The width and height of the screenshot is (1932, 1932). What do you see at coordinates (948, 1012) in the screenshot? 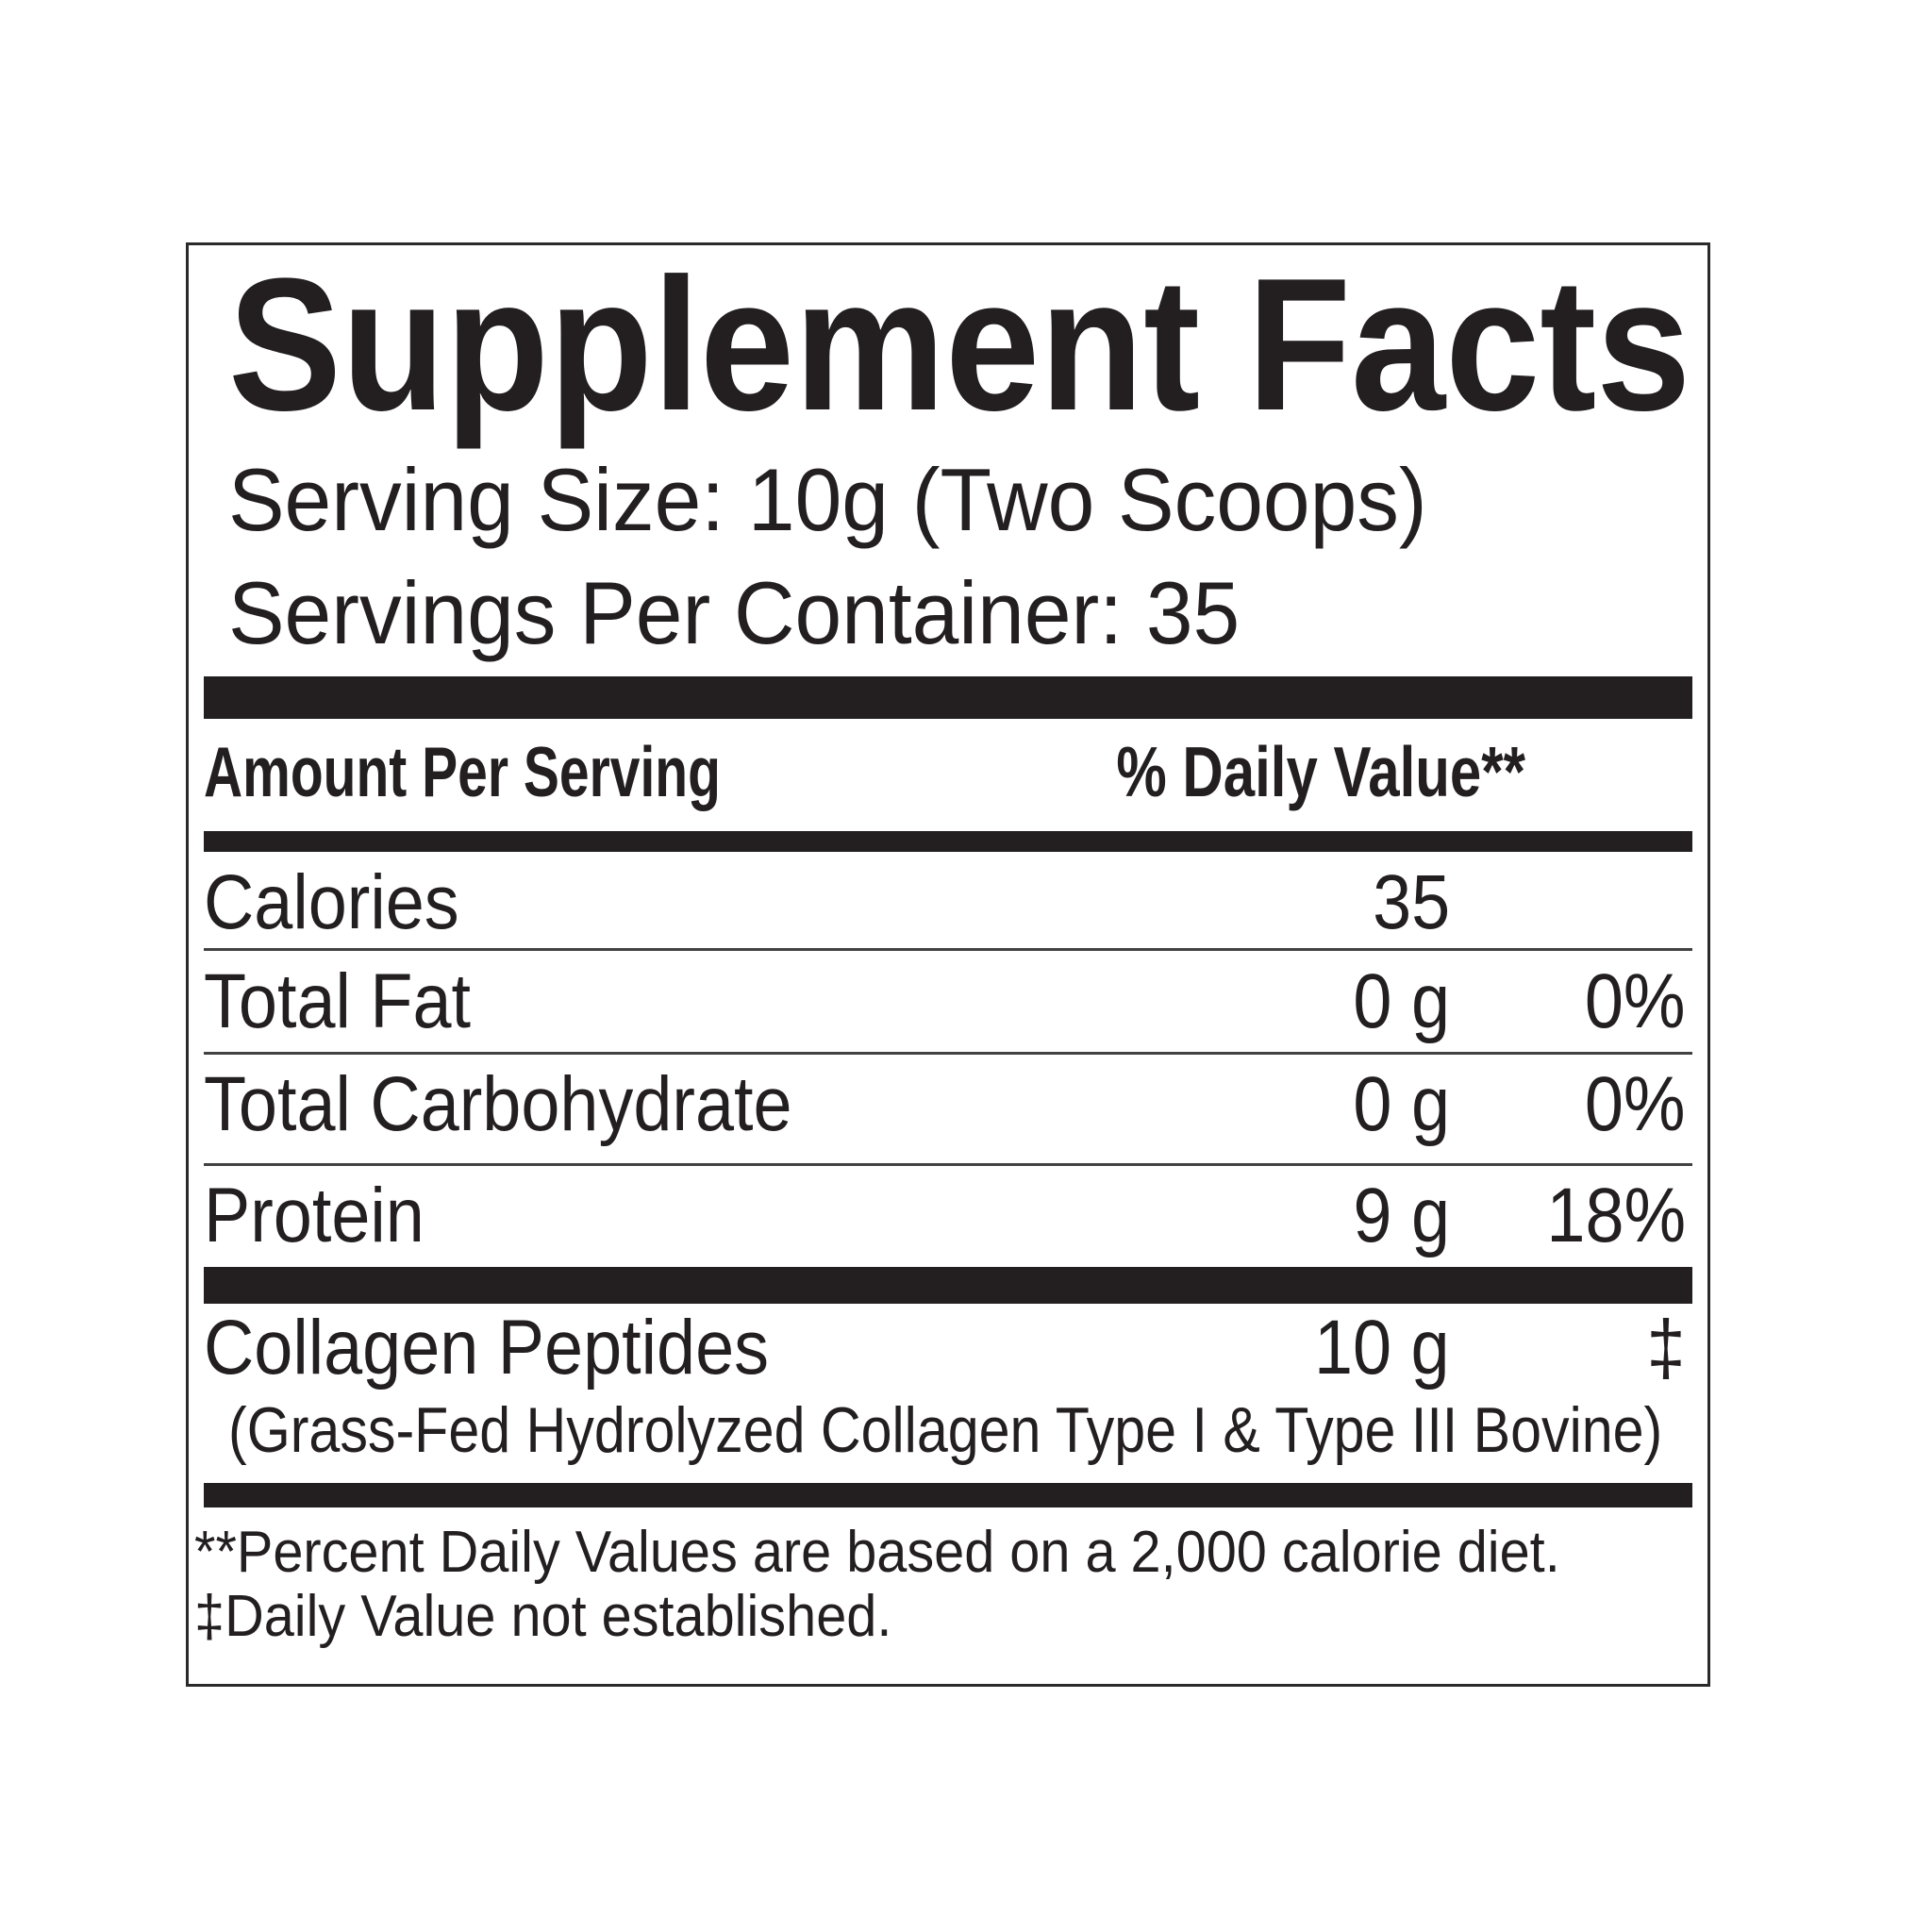
I see `nutrient-row-total-fat: Total Fat 0 g 0%` at bounding box center [948, 1012].